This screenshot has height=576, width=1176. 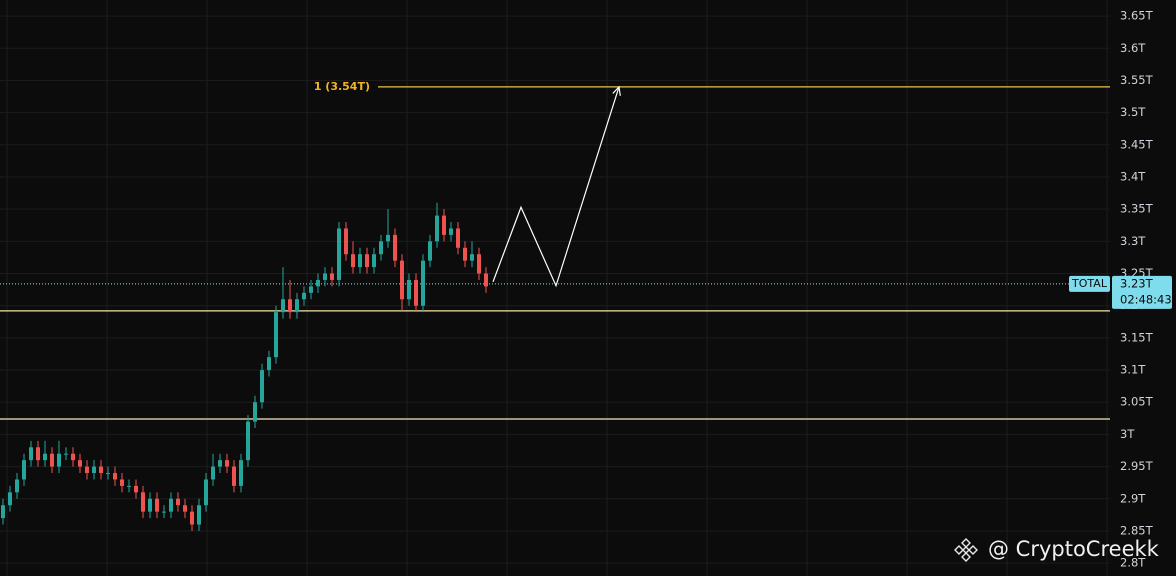 What do you see at coordinates (342, 86) in the screenshot?
I see `level-label: 1 (3.54T)` at bounding box center [342, 86].